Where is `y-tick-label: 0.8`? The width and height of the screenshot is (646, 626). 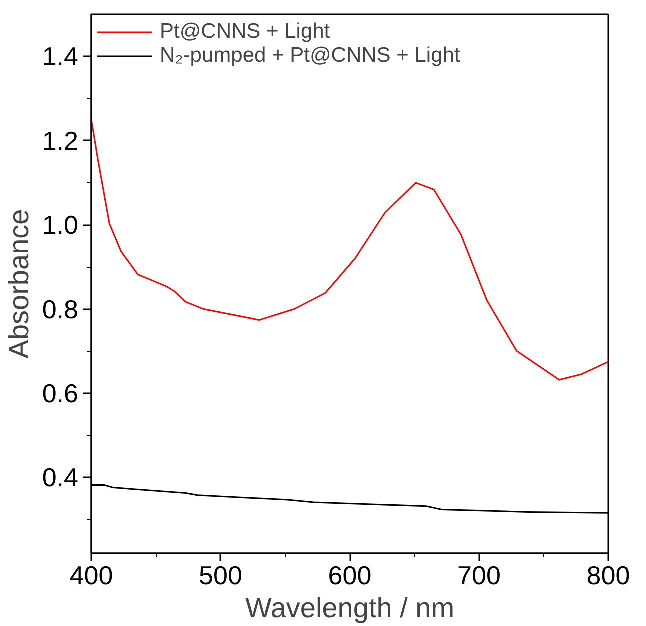 y-tick-label: 0.8 is located at coordinates (60, 309).